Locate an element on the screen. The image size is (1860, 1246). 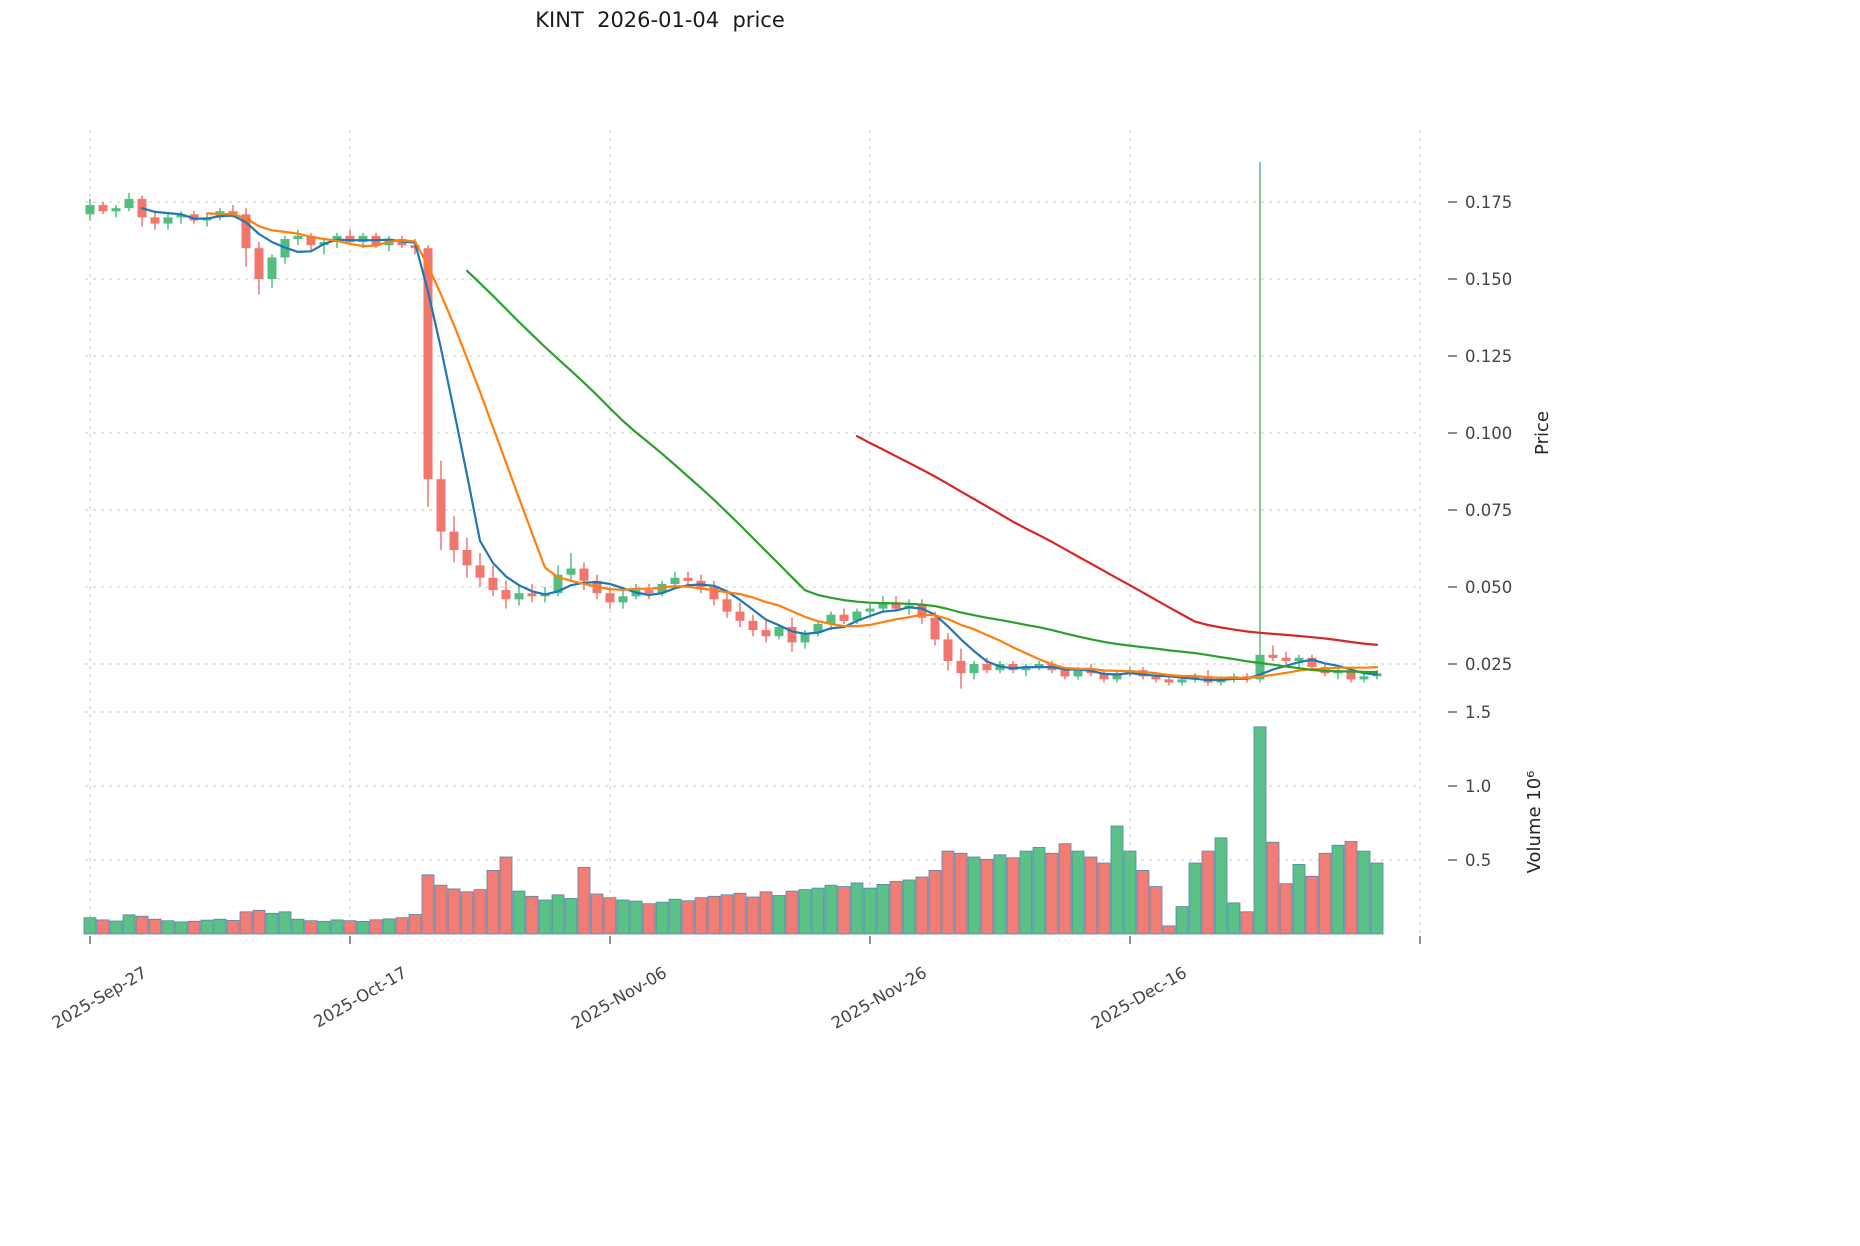
price-tick-label: 0.175 is located at coordinates (1488, 202).